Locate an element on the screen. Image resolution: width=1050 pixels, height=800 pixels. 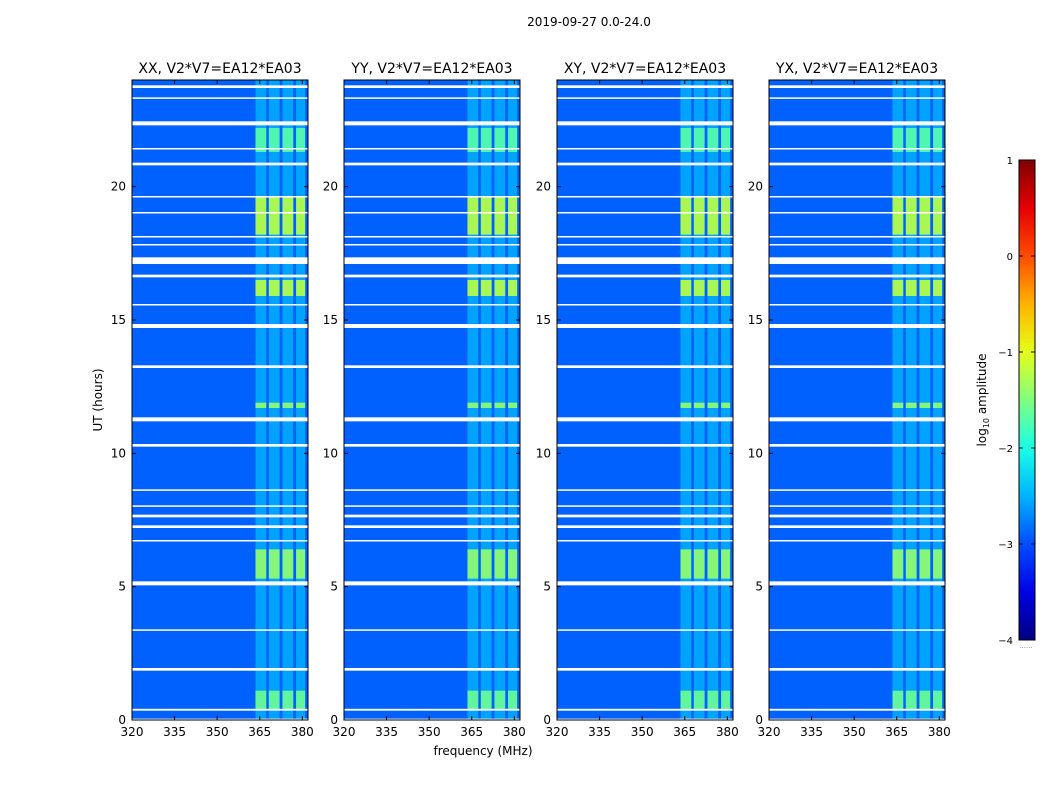
image-background is located at coordinates (645, 400).